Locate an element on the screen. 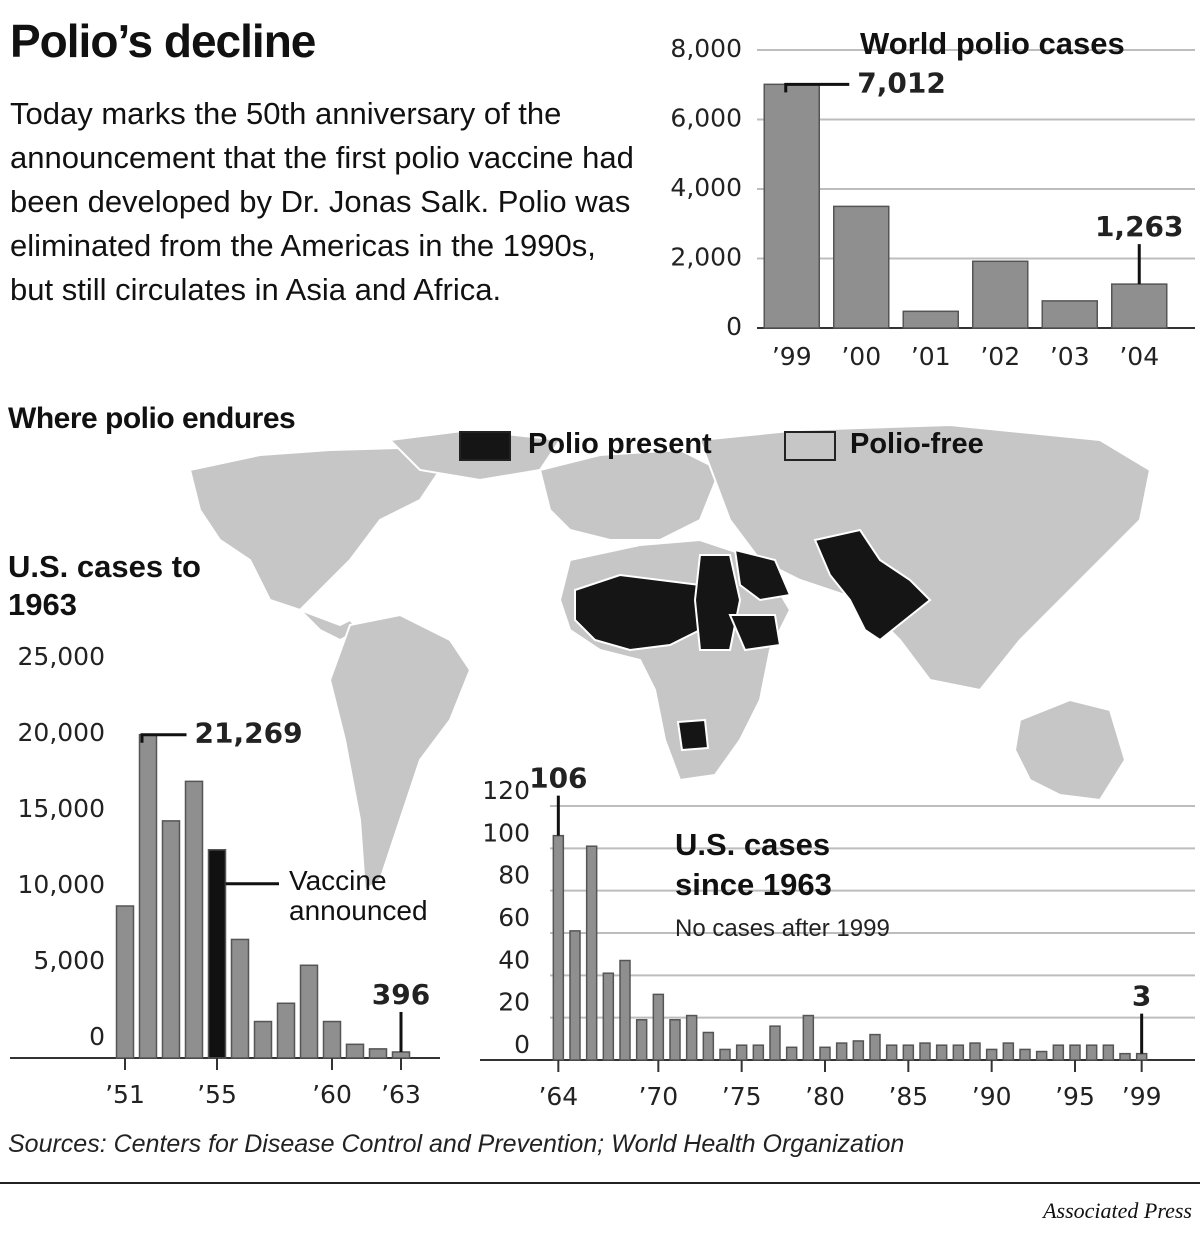  x-tick-label: ’80 is located at coordinates (825, 1096).